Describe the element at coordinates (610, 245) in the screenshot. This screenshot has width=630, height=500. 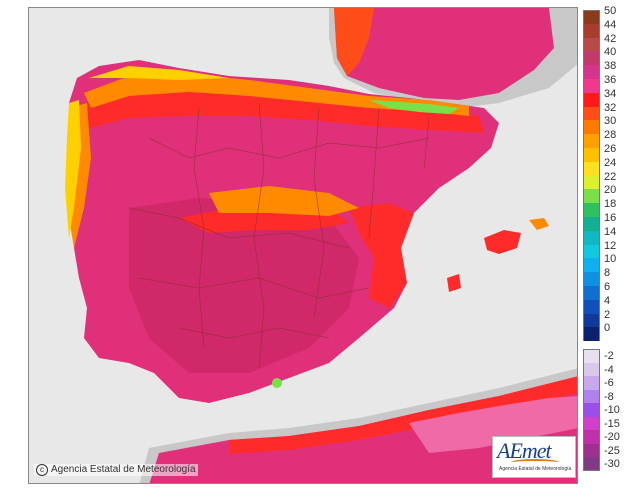
I see `legend-label: 12` at that location.